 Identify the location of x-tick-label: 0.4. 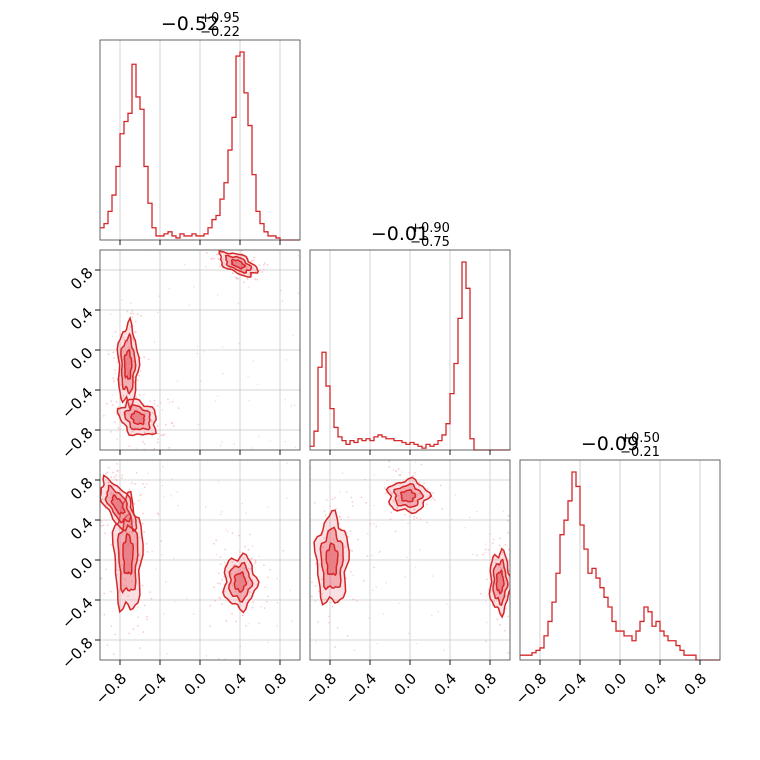
(236, 685).